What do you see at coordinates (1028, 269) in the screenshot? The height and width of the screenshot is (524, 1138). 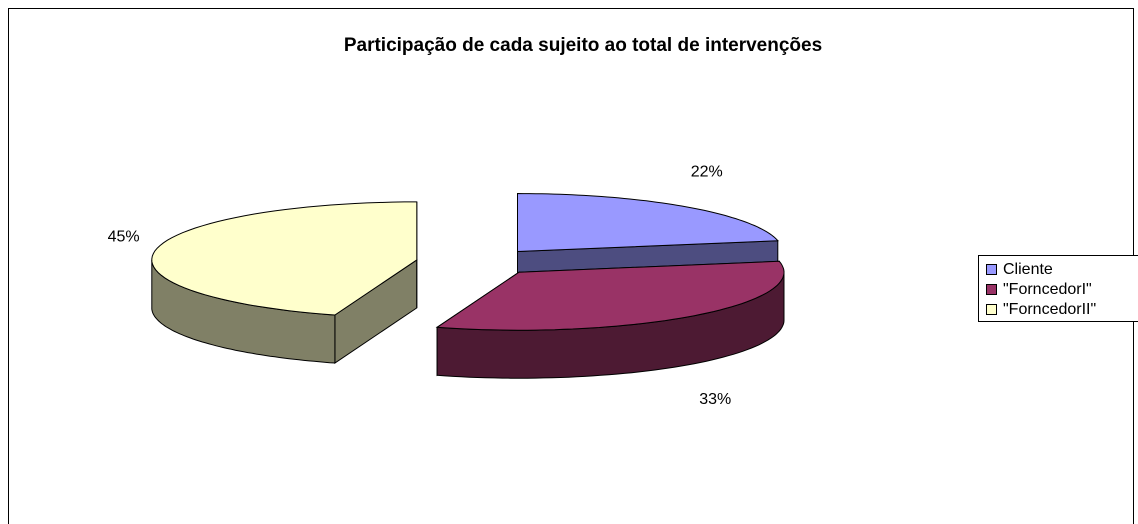 I see `legend-label: Cliente` at bounding box center [1028, 269].